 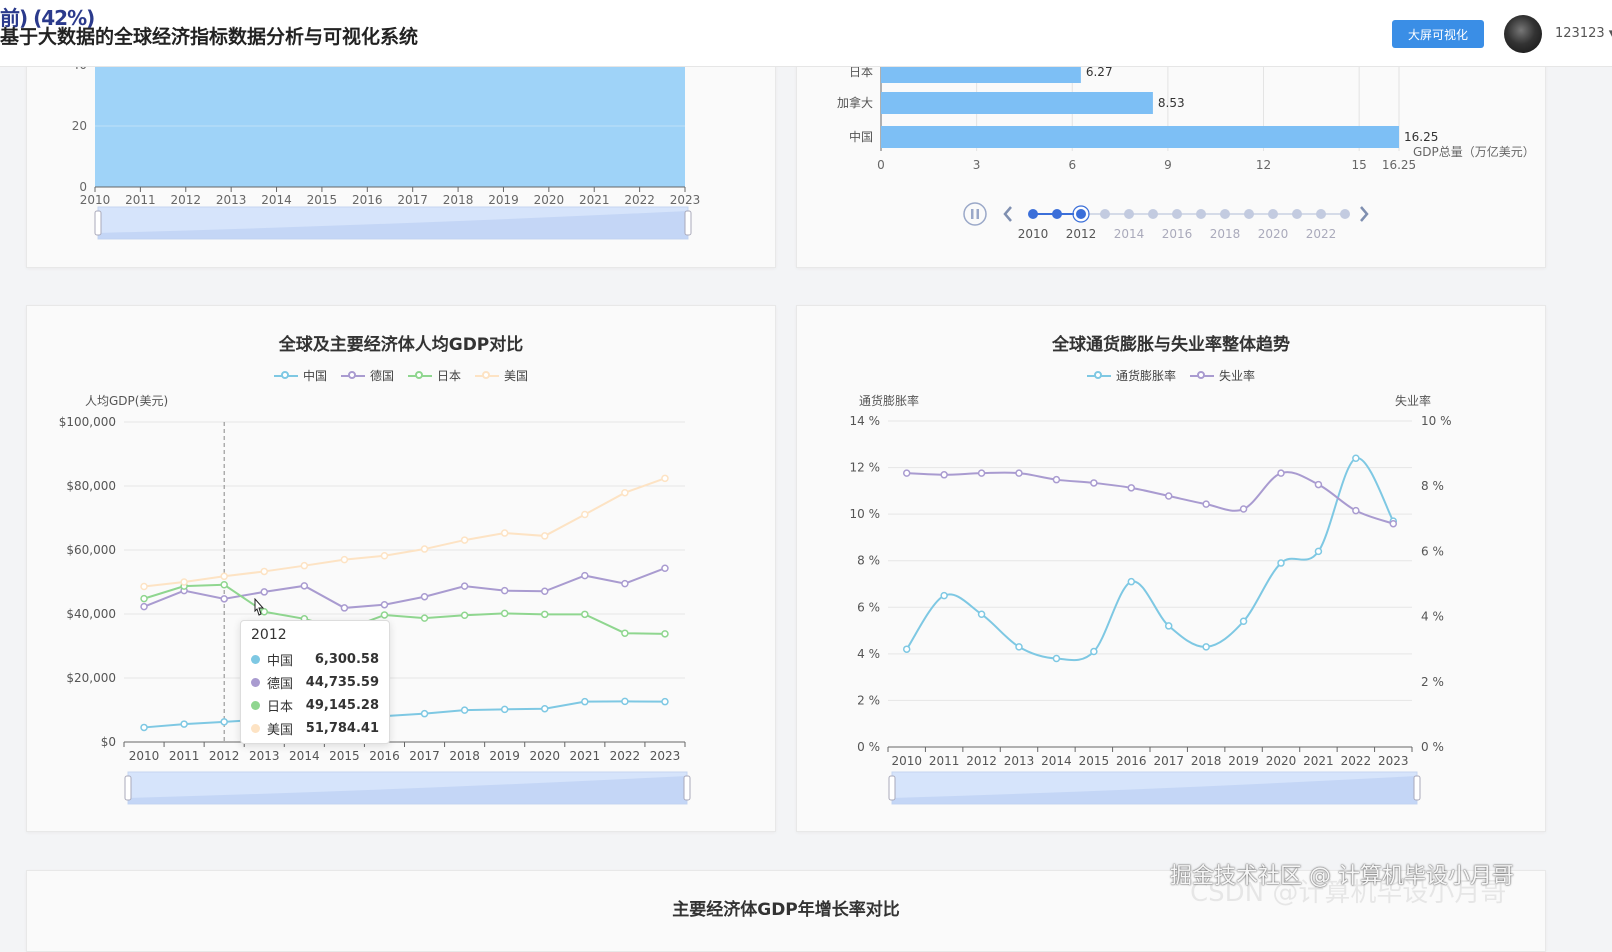 What do you see at coordinates (1413, 400) in the screenshot?
I see `y-axis-label-right: 失业率` at bounding box center [1413, 400].